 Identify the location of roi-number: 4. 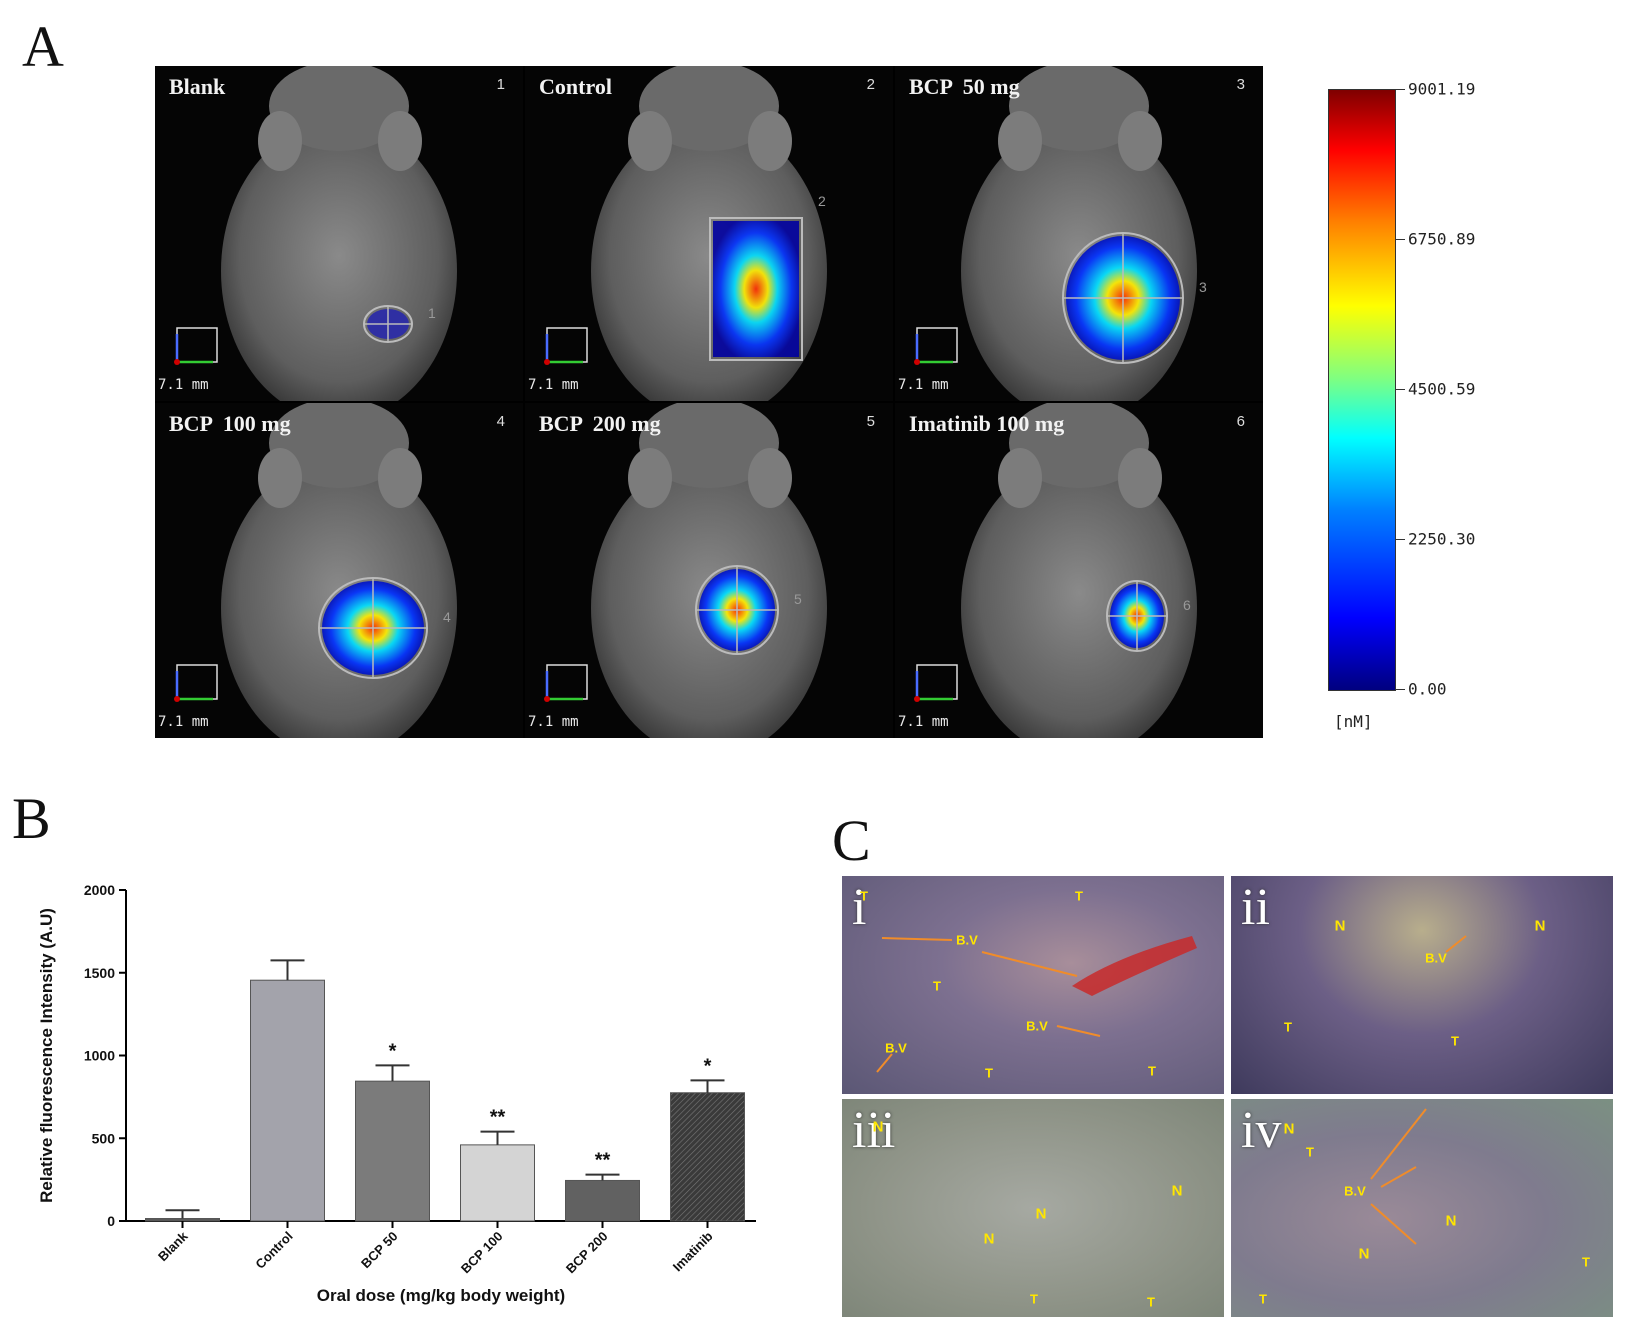
(447, 617).